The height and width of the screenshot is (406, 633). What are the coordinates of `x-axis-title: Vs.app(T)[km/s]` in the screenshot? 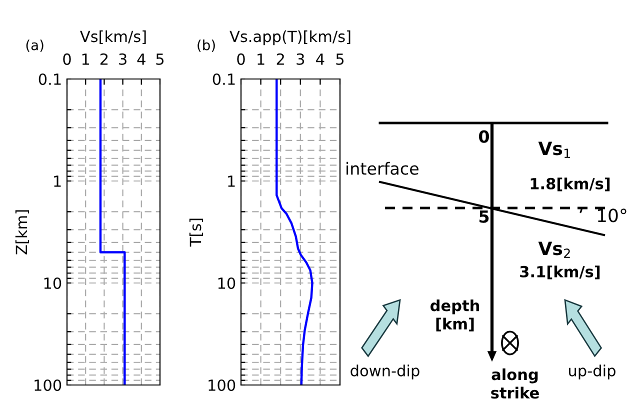 It's located at (290, 38).